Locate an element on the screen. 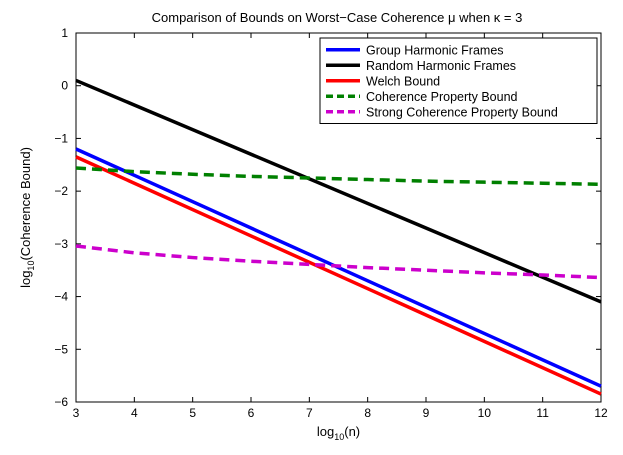 This screenshot has height=455, width=623. x-tick-label: 9 is located at coordinates (426, 413).